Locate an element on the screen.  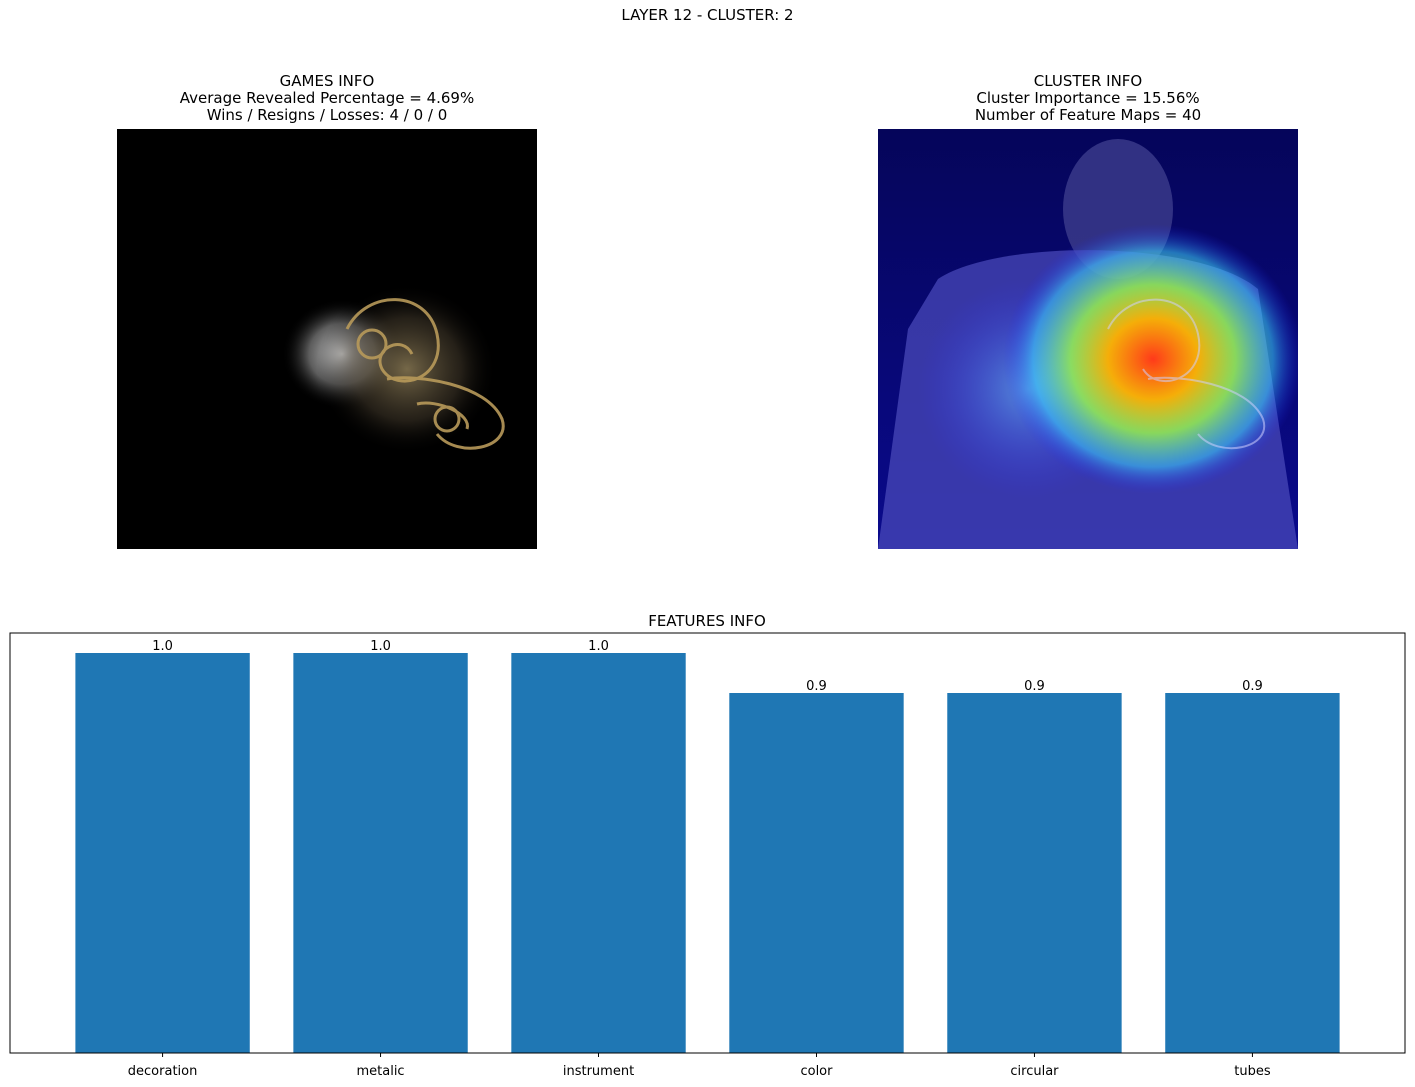
games-info-title: GAMES INFO is located at coordinates (327, 81).